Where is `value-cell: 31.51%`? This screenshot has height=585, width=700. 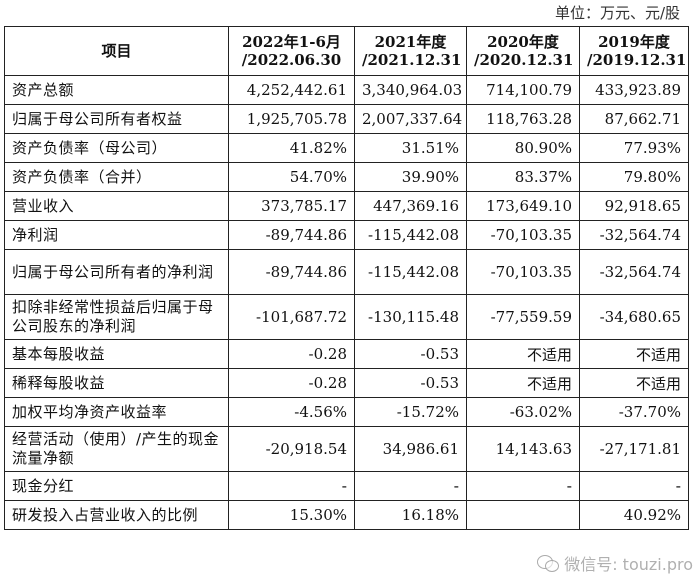 value-cell: 31.51% is located at coordinates (410, 148).